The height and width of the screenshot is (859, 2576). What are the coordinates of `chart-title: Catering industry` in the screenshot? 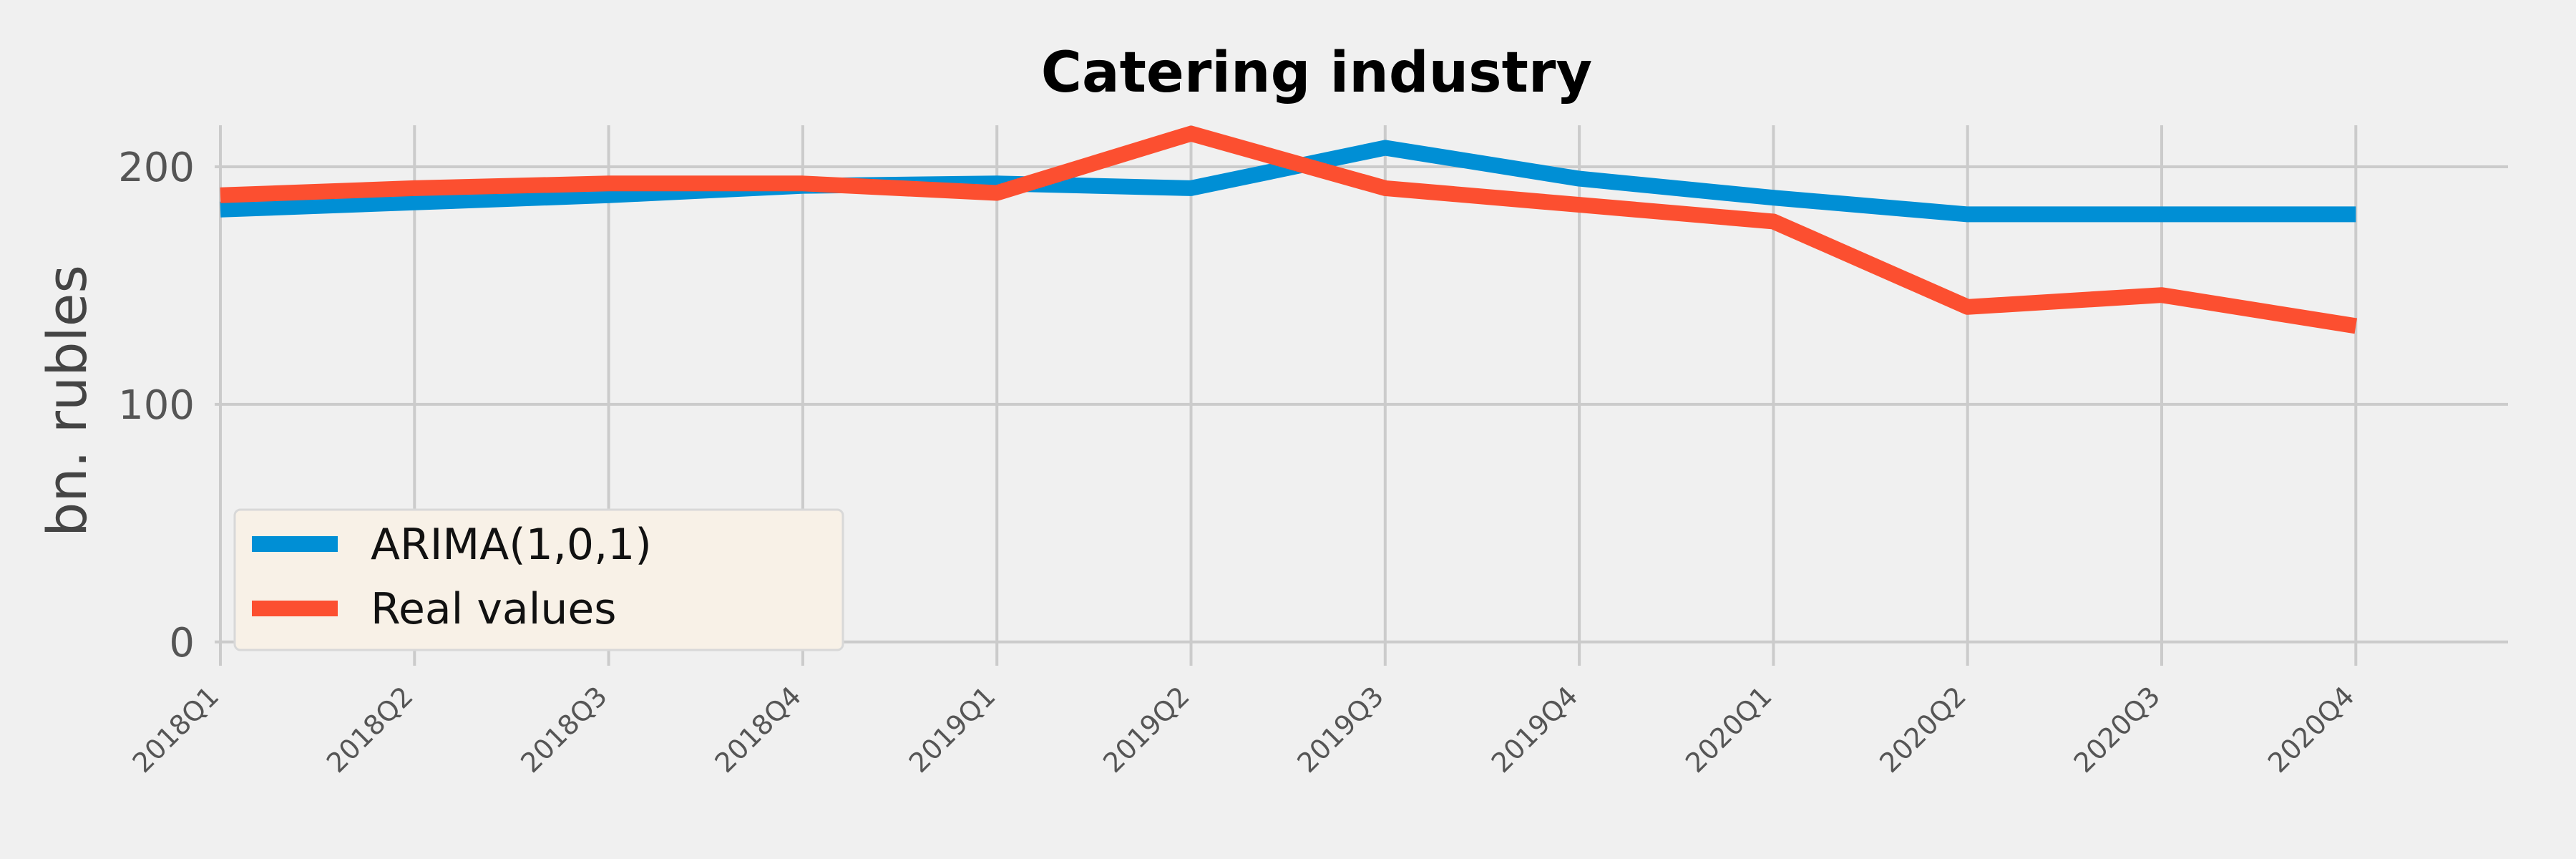 It's located at (1316, 73).